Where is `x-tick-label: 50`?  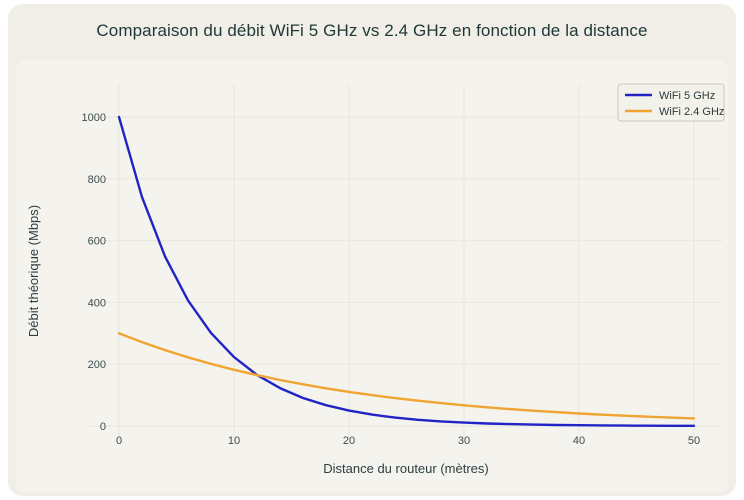
x-tick-label: 50 is located at coordinates (694, 441).